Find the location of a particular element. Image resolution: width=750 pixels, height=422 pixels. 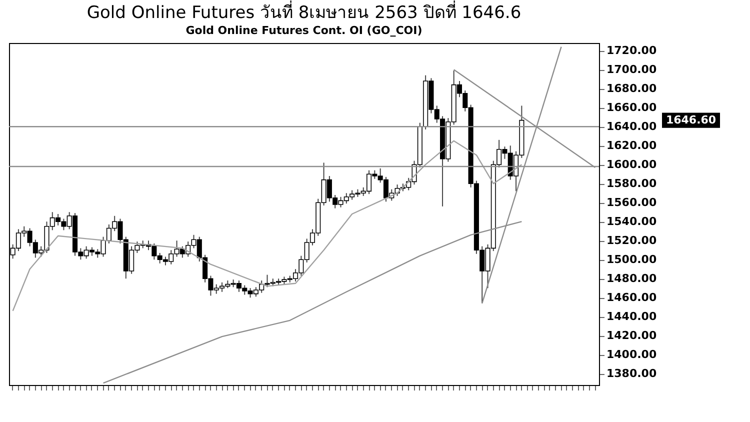

y-tick-label: 1520.00 is located at coordinates (631, 241).